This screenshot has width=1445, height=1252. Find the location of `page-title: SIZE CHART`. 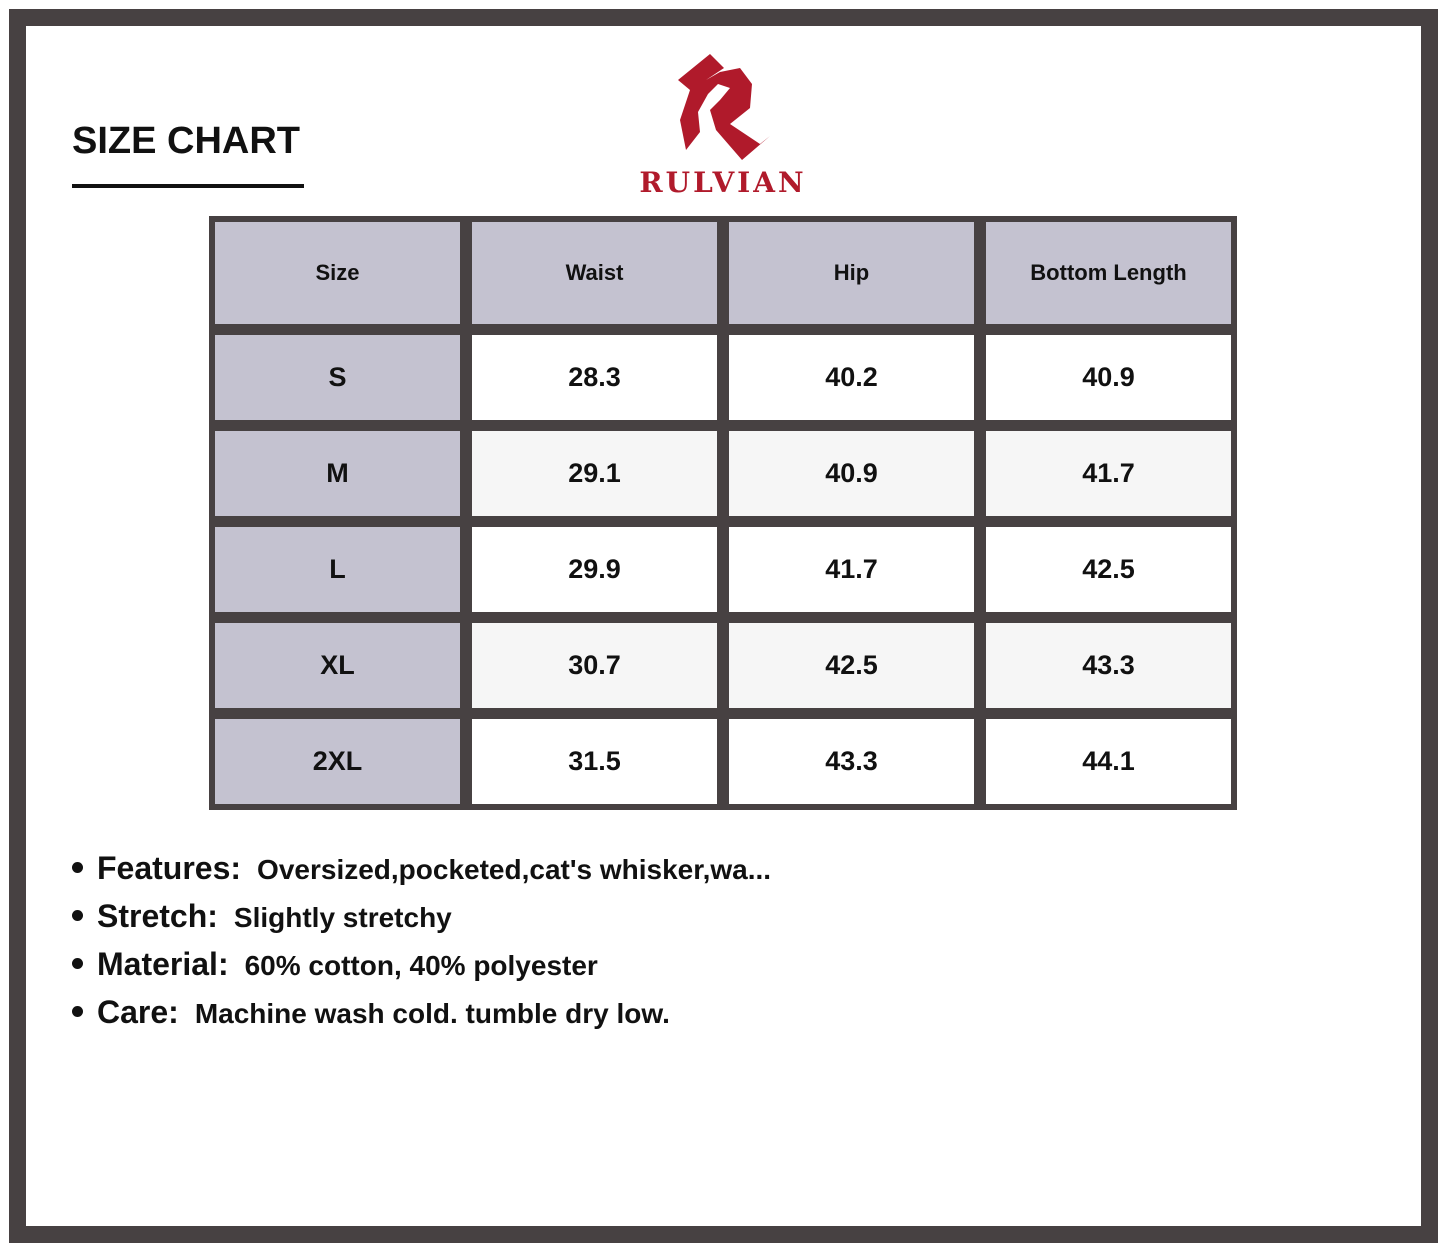

page-title: SIZE CHART is located at coordinates (186, 141).